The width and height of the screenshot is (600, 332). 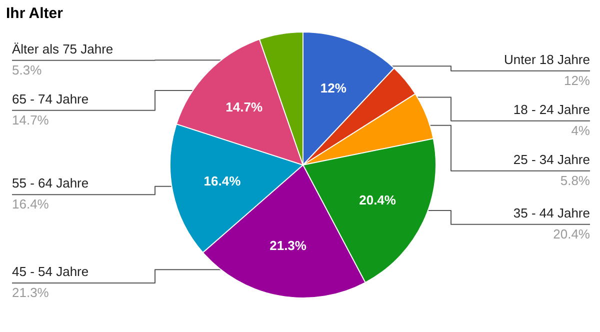 I want to click on slice-label: Unter 18 Jahre, so click(x=547, y=59).